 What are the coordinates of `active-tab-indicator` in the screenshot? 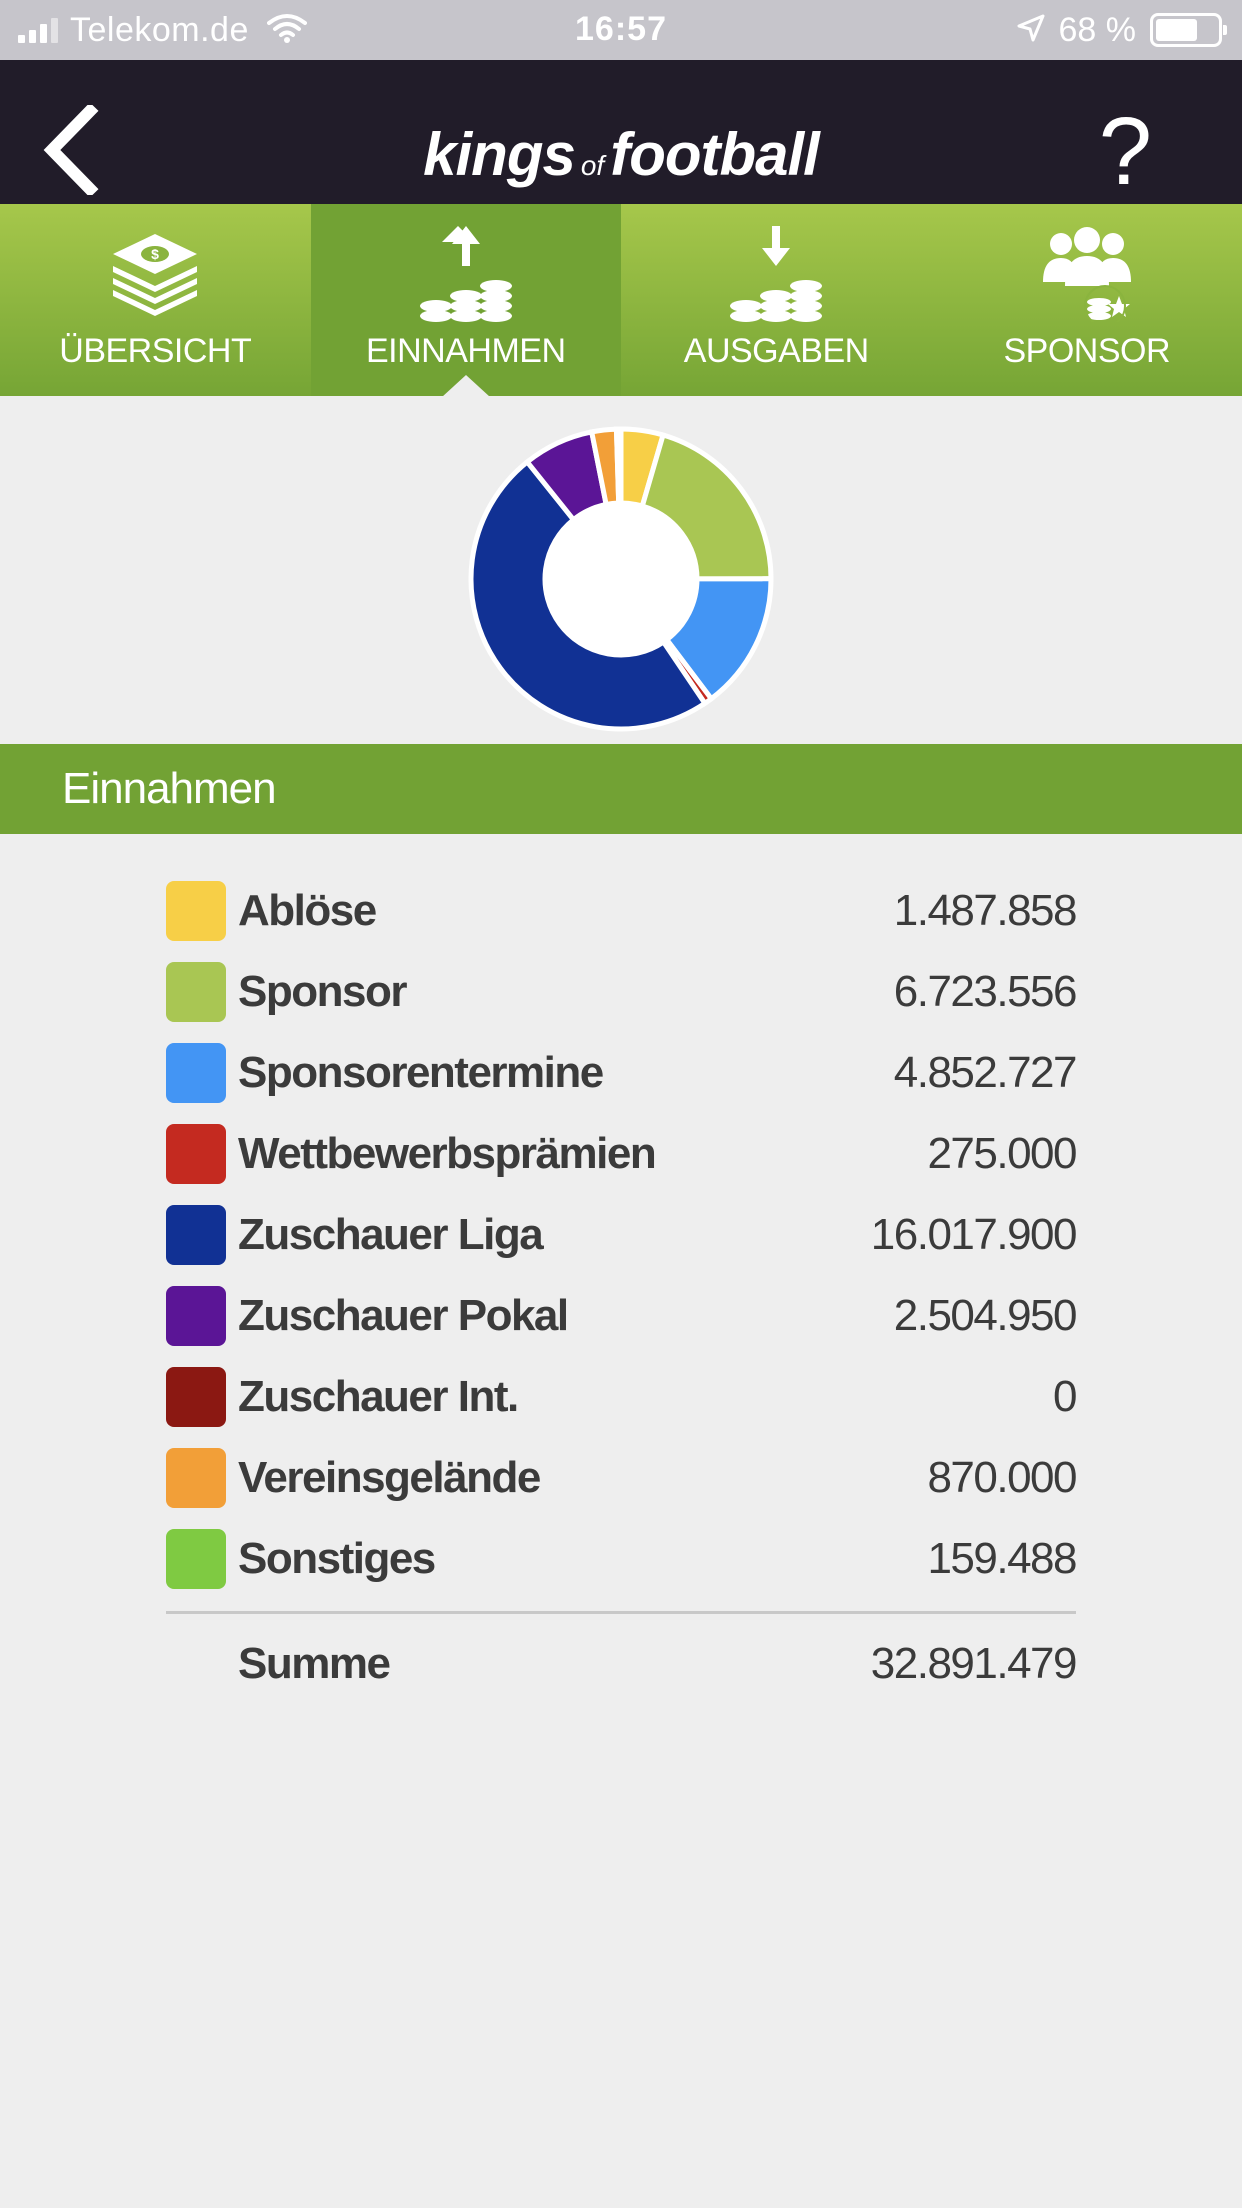 It's located at (465, 386).